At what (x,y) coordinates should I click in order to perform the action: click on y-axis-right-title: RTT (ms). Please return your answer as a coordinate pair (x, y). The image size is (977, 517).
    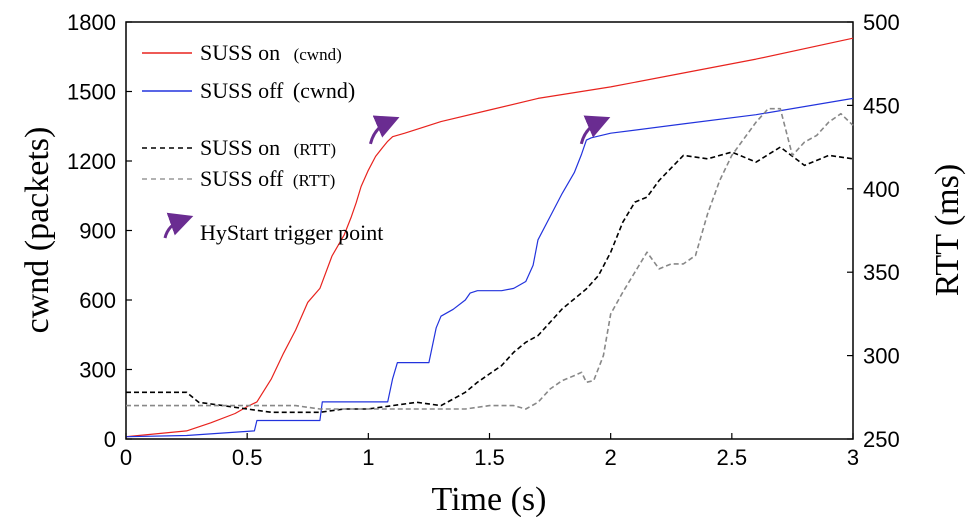
    Looking at the image, I should click on (947, 230).